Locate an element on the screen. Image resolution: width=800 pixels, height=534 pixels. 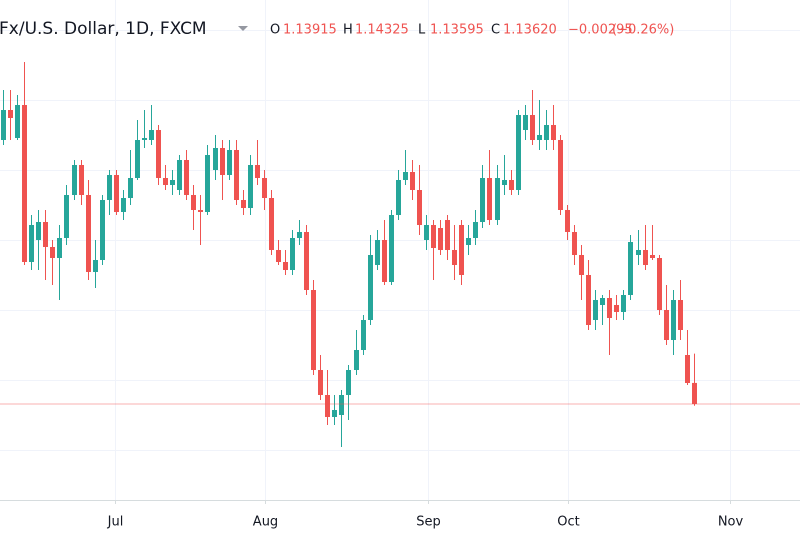
symbol-title: Fx/U.S. Dollar, 1D, FXCM is located at coordinates (103, 29).